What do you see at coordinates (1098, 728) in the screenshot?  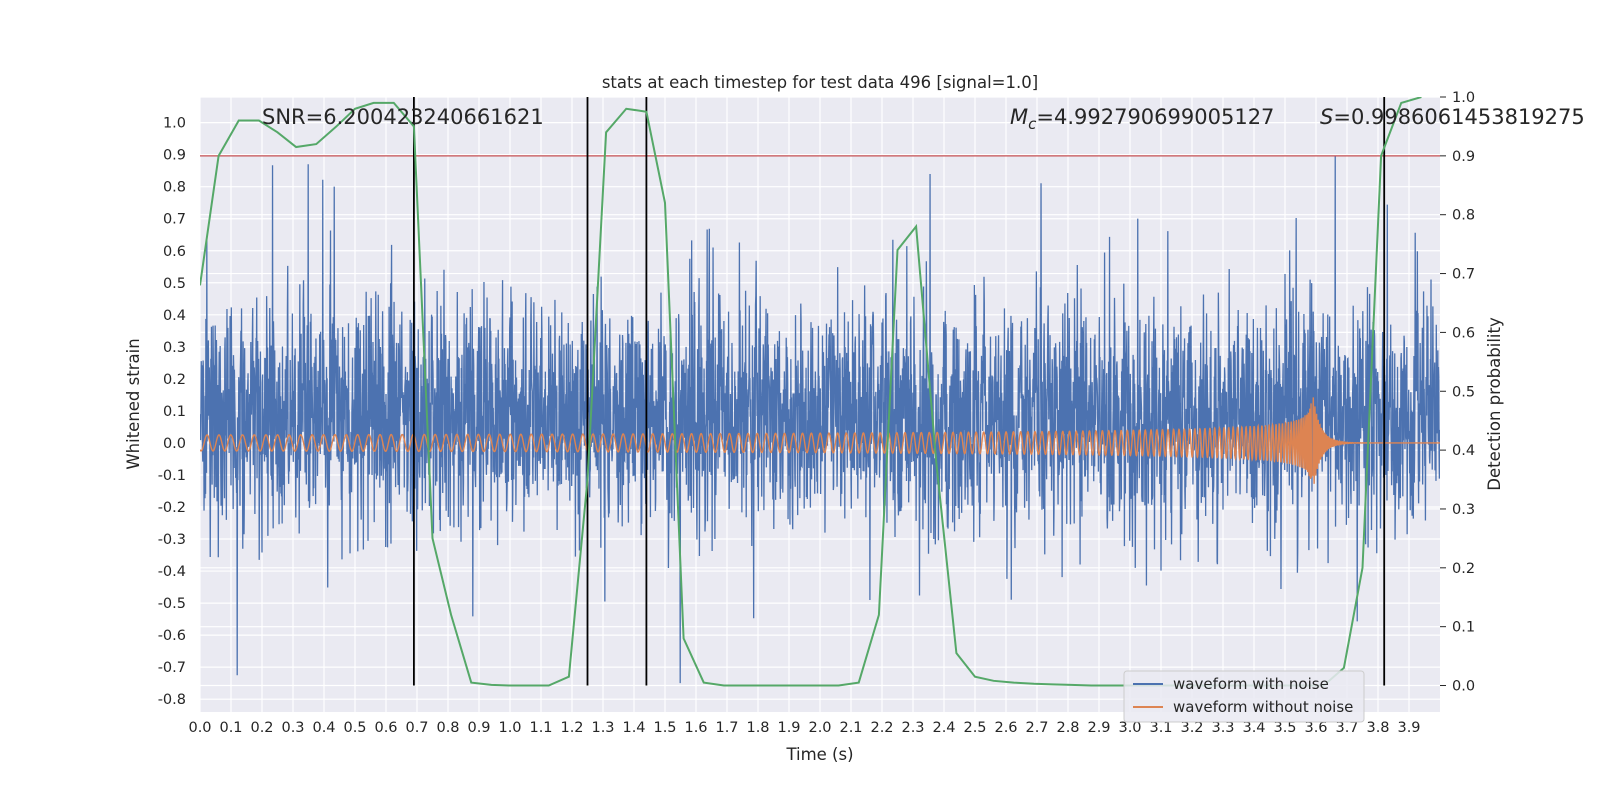 I see `x-tick-label: 2.9` at bounding box center [1098, 728].